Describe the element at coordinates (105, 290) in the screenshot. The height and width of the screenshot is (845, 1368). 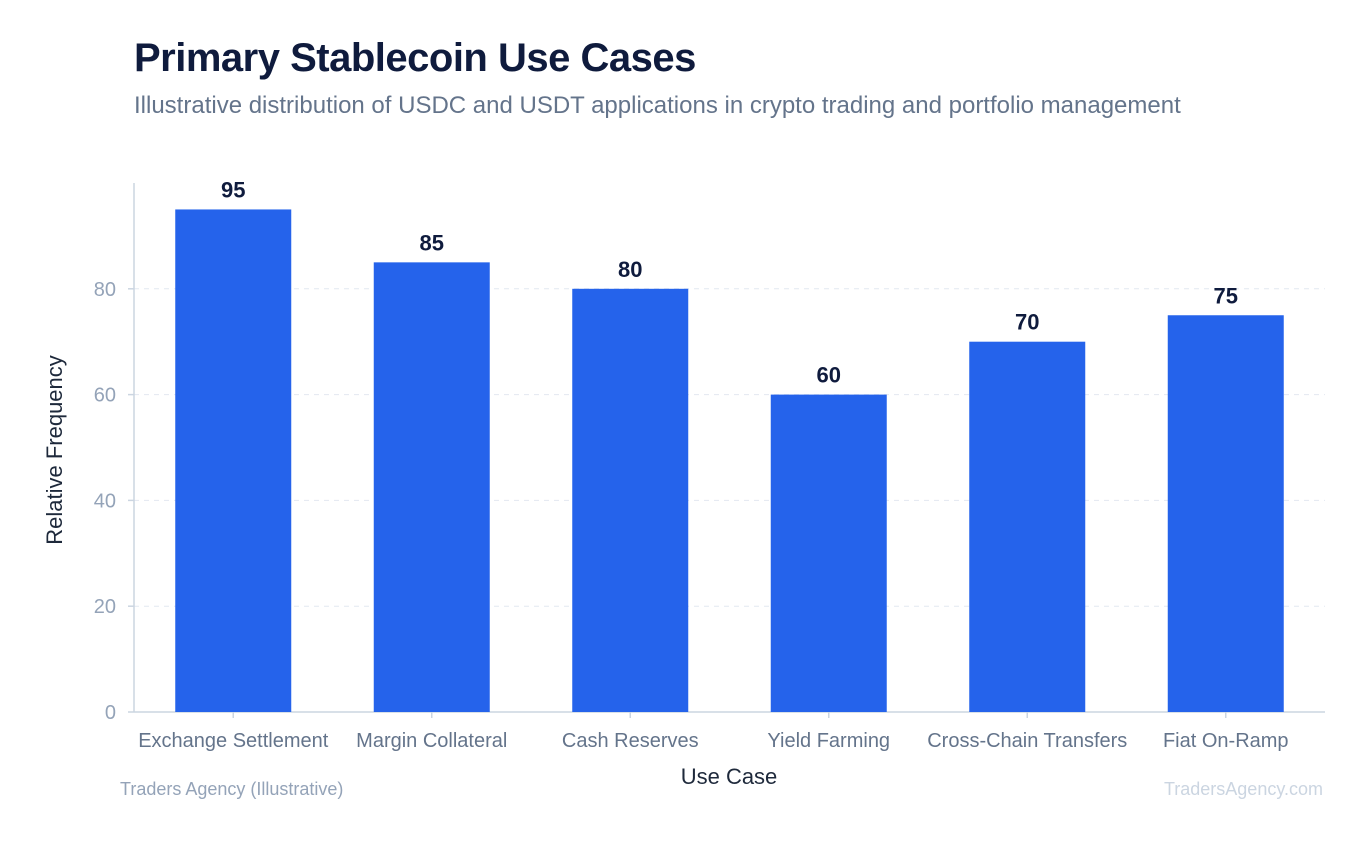
I see `y-tick-label: 80` at that location.